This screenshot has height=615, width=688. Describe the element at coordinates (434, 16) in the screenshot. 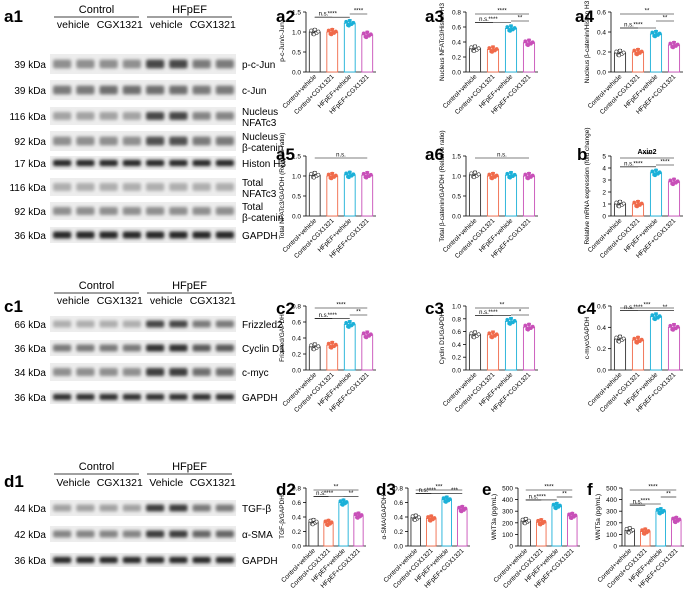

I see `panel-label-a3: a3` at that location.